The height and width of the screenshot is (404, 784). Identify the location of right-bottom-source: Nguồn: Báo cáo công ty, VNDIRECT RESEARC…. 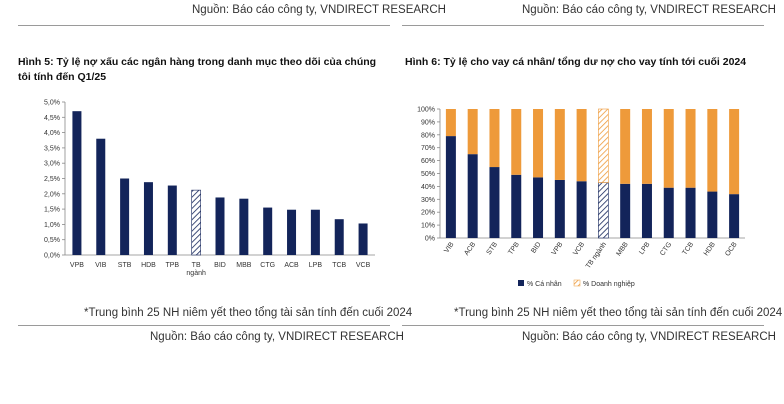
(649, 337).